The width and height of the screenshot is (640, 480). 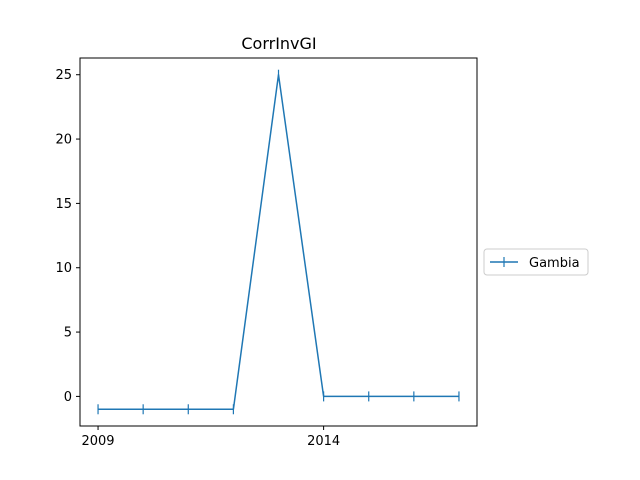 I want to click on x-tick-label: 2014, so click(x=323, y=441).